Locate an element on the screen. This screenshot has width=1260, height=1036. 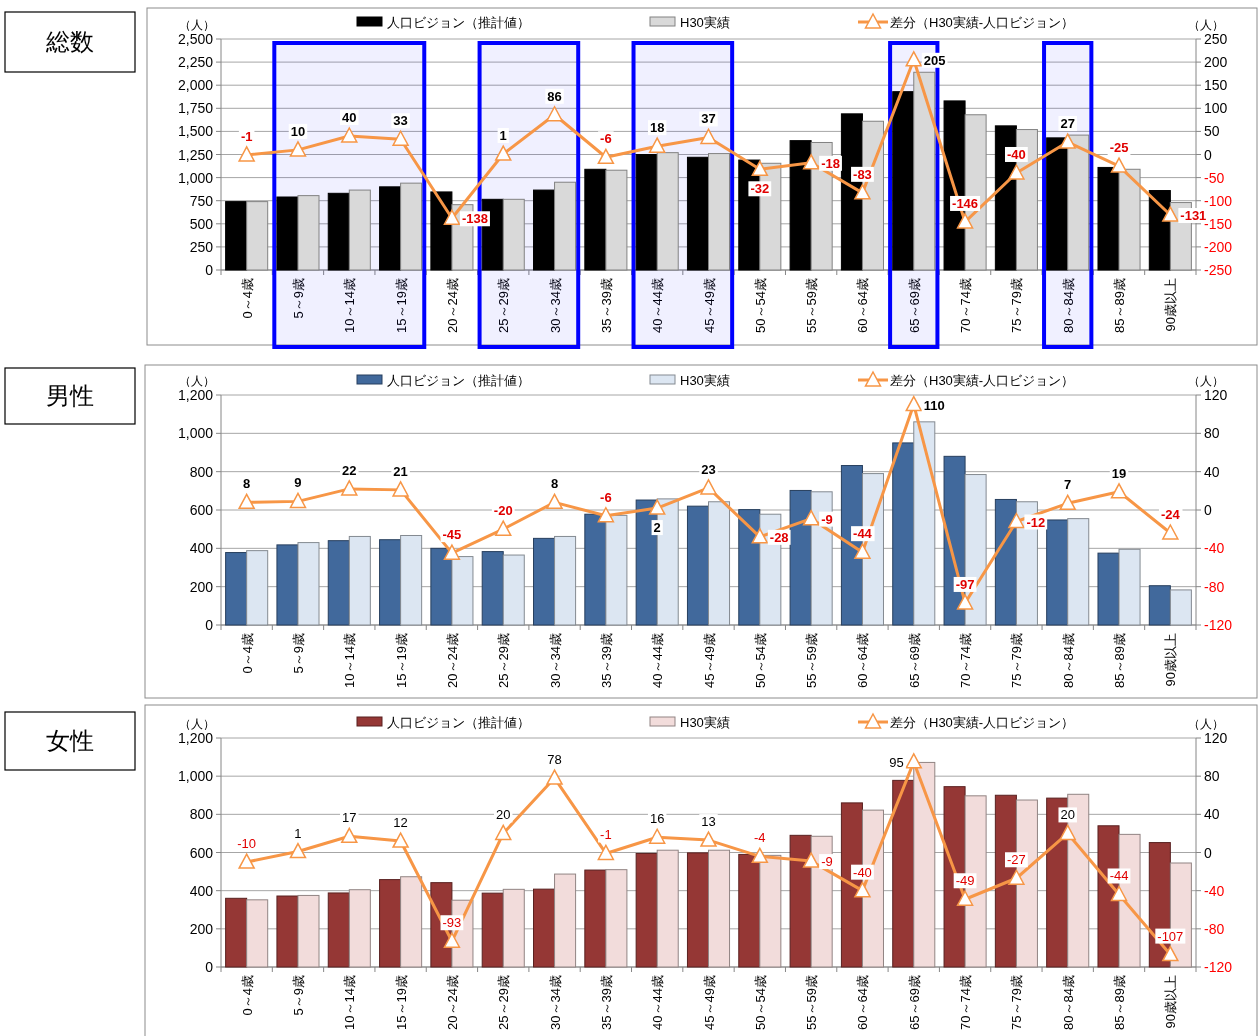
y-tick-label: 1,250 is located at coordinates (195, 154).